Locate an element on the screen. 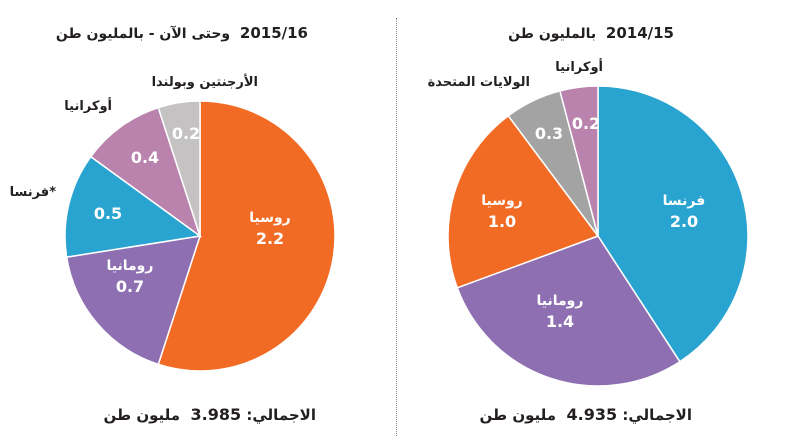 This screenshot has width=792, height=446. chart-title: 2015/16 وحتى الآن - بالمليون طن is located at coordinates (182, 33).